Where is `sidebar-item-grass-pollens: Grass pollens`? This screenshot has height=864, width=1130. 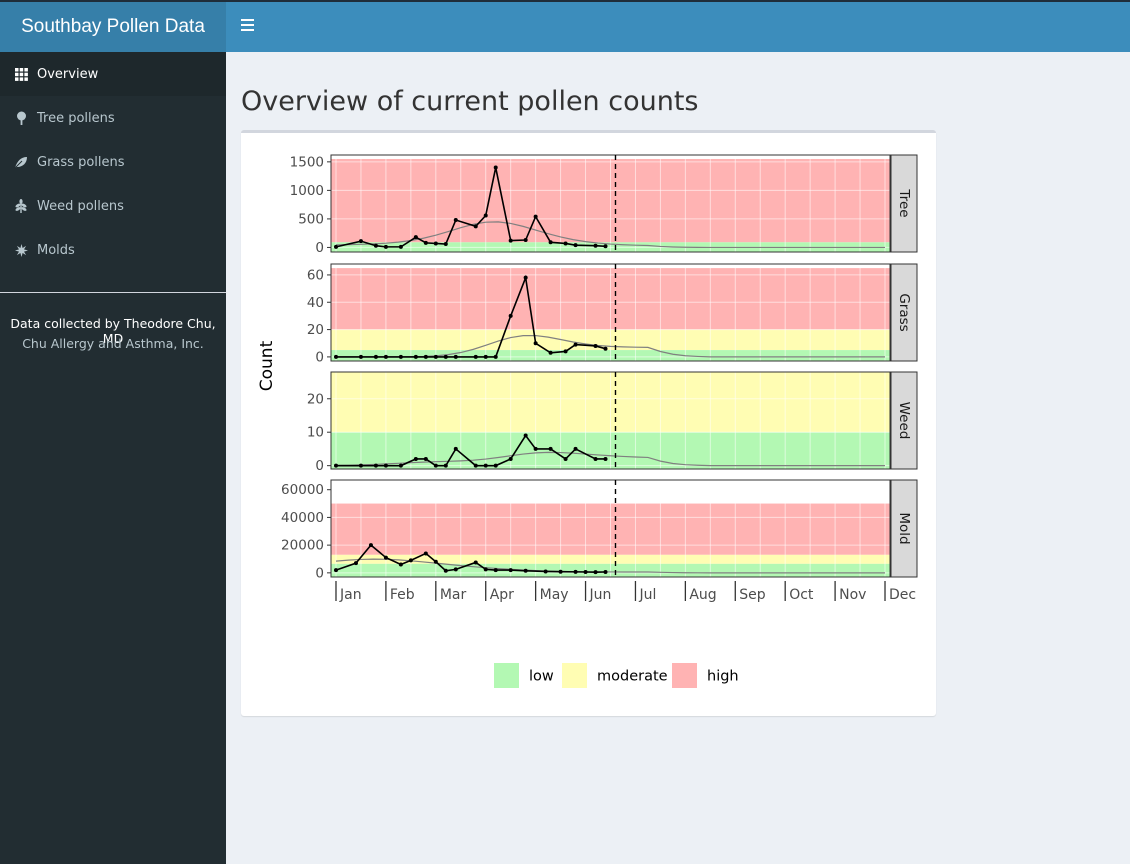
sidebar-item-grass-pollens: Grass pollens is located at coordinates (113, 162).